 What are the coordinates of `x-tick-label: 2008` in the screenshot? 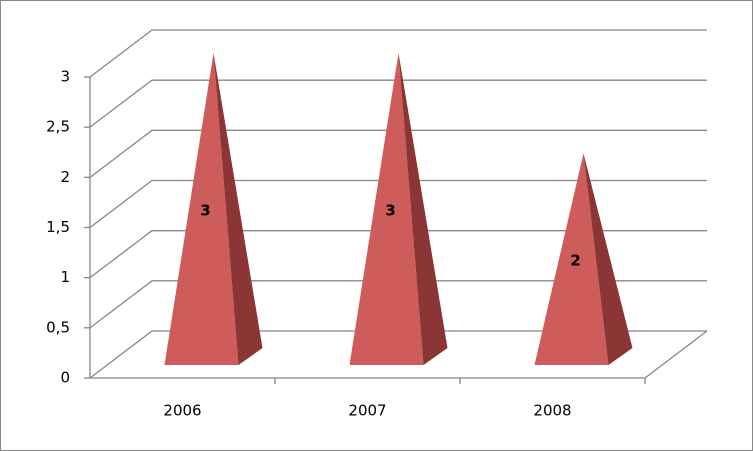 It's located at (552, 411).